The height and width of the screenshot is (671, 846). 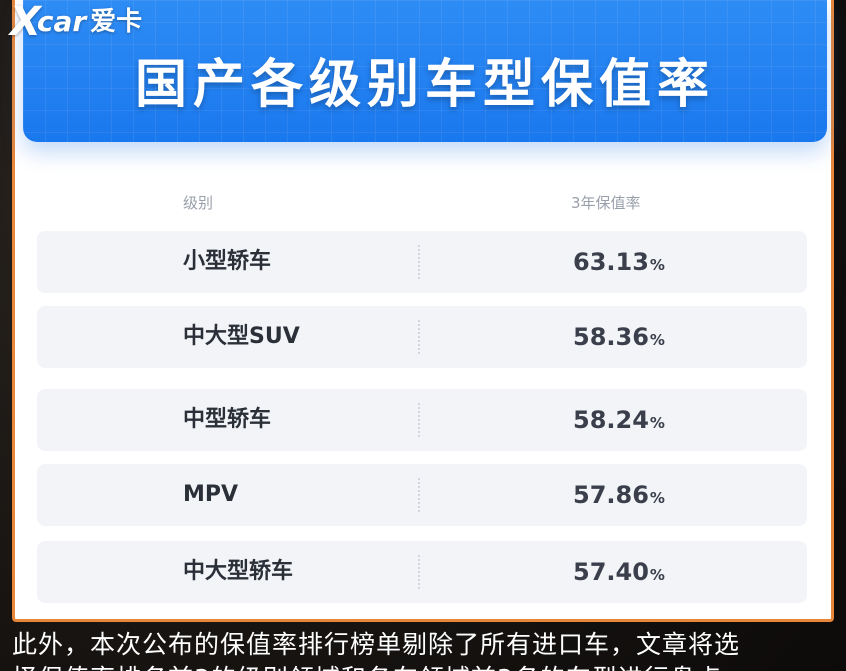 I want to click on row-rate-value: 58.36%, so click(x=619, y=338).